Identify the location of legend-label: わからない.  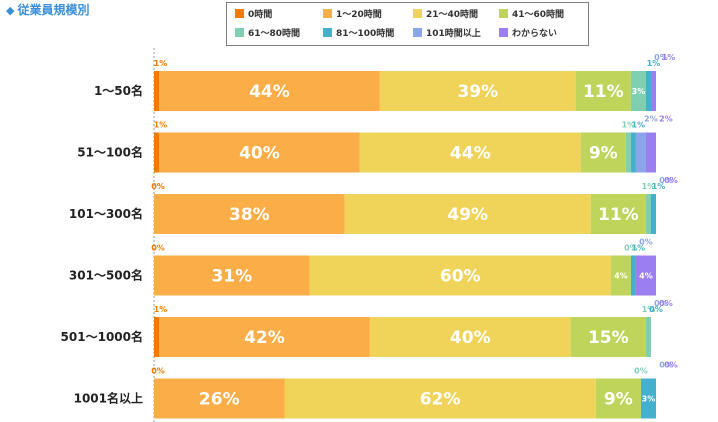
(535, 34).